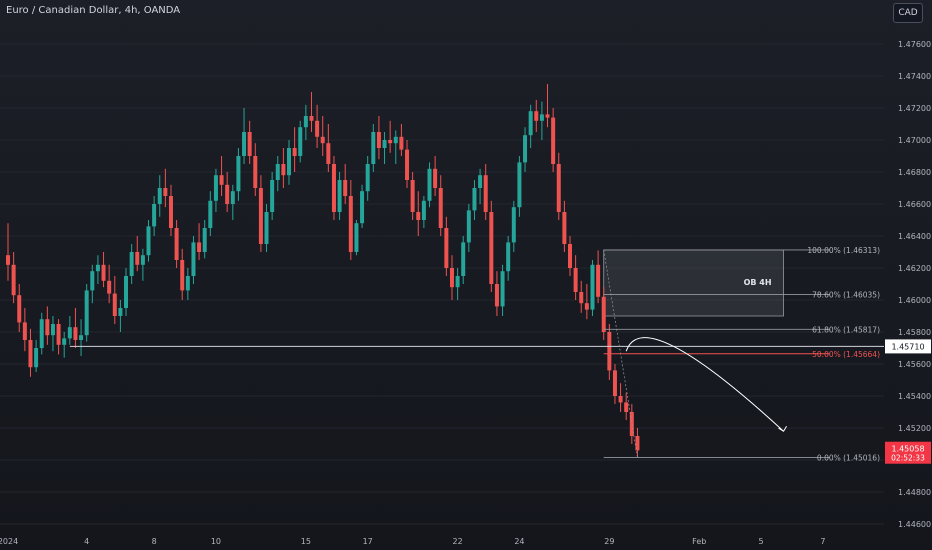  Describe the element at coordinates (93, 10) in the screenshot. I see `symbol-title: Euro / Canadian Dollar, 4h, OANDA` at that location.